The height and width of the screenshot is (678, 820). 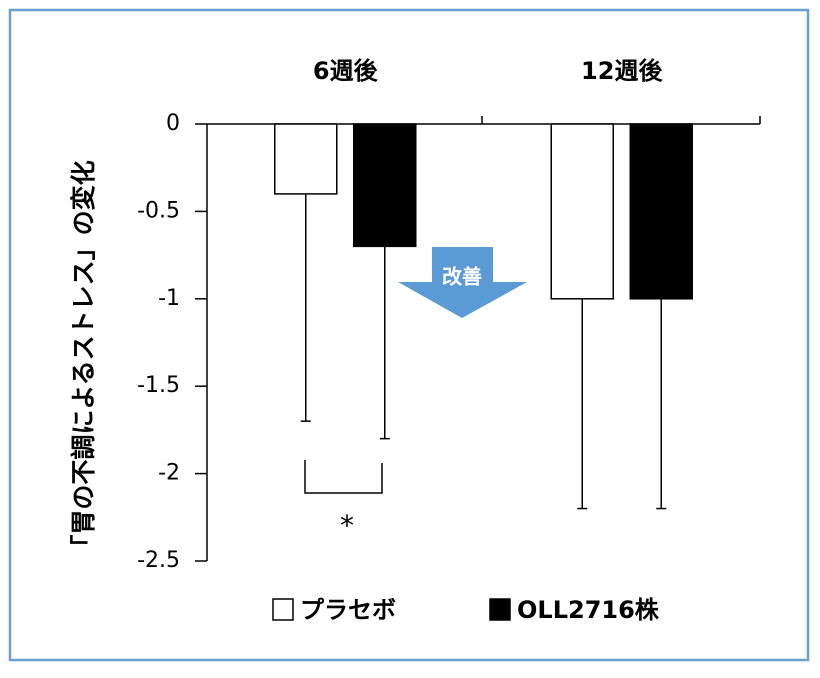 What do you see at coordinates (348, 610) in the screenshot?
I see `legend-label: プラセボ` at bounding box center [348, 610].